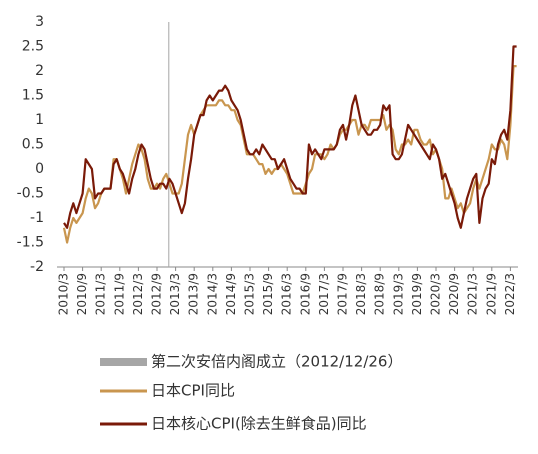 This screenshot has width=538, height=454. Describe the element at coordinates (157, 294) in the screenshot. I see `x-tick-label: 2012/9` at that location.